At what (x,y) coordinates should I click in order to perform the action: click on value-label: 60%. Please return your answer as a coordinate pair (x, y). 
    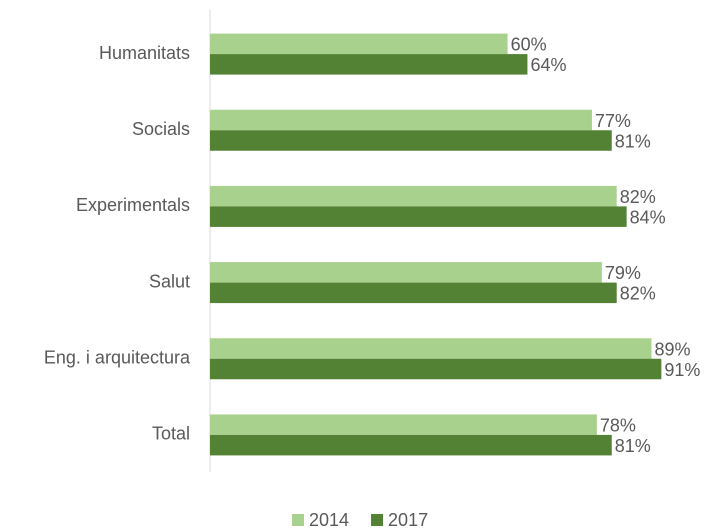
    Looking at the image, I should click on (529, 45).